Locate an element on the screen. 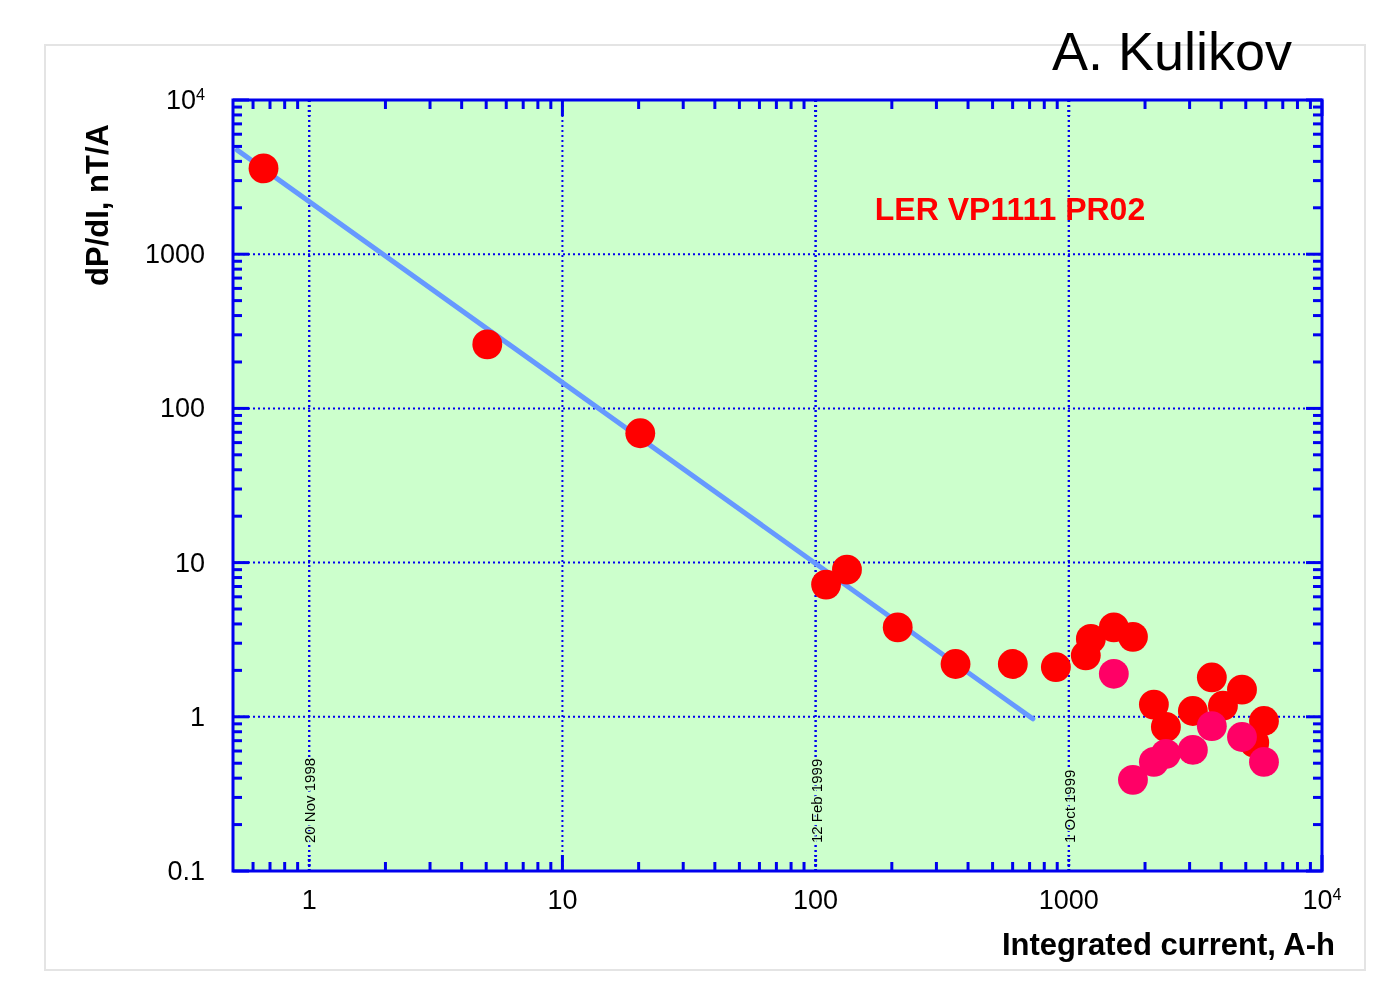 The image size is (1380, 1003). ref-line-label: 20 Nov 1998 is located at coordinates (310, 800).